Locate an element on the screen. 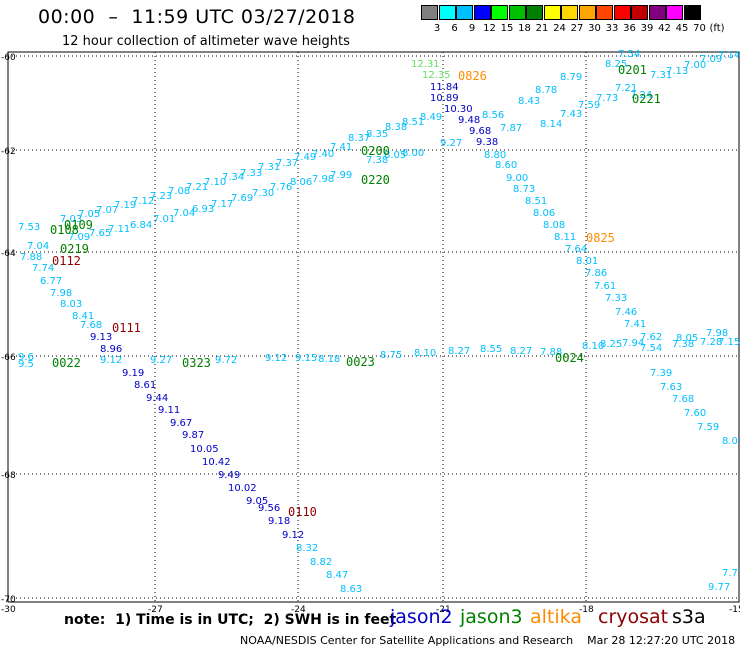  wave-height-value: 9.05 is located at coordinates (257, 501).